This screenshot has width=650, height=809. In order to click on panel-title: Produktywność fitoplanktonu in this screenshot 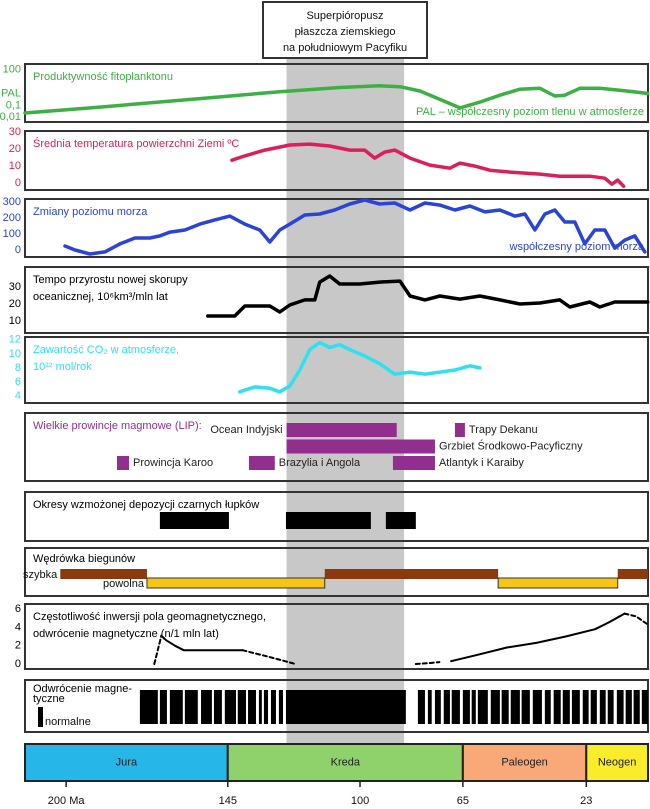, I will do `click(103, 77)`.